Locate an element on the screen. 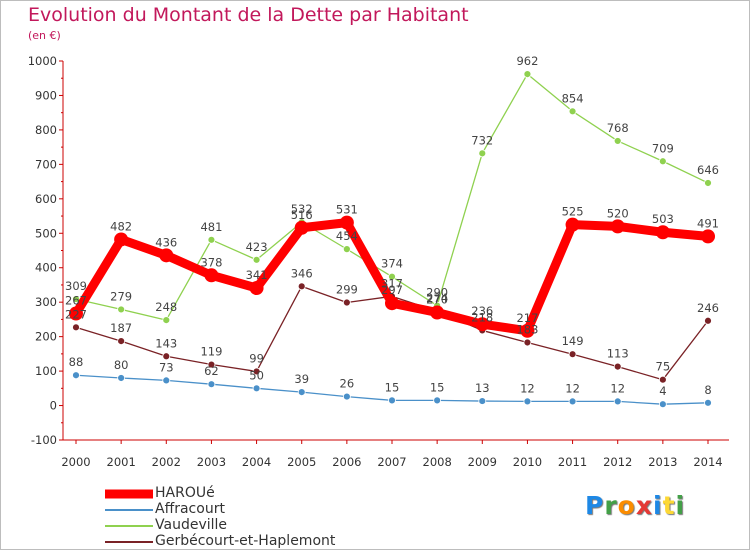 The width and height of the screenshot is (750, 550). data-label-haroue: 270 is located at coordinates (437, 300).